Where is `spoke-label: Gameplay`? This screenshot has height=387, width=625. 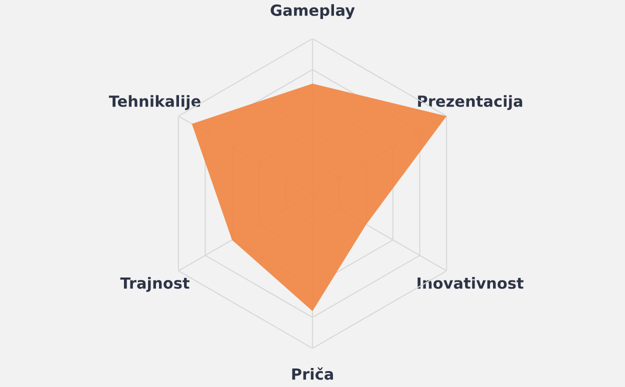
spoke-label: Gameplay is located at coordinates (312, 12).